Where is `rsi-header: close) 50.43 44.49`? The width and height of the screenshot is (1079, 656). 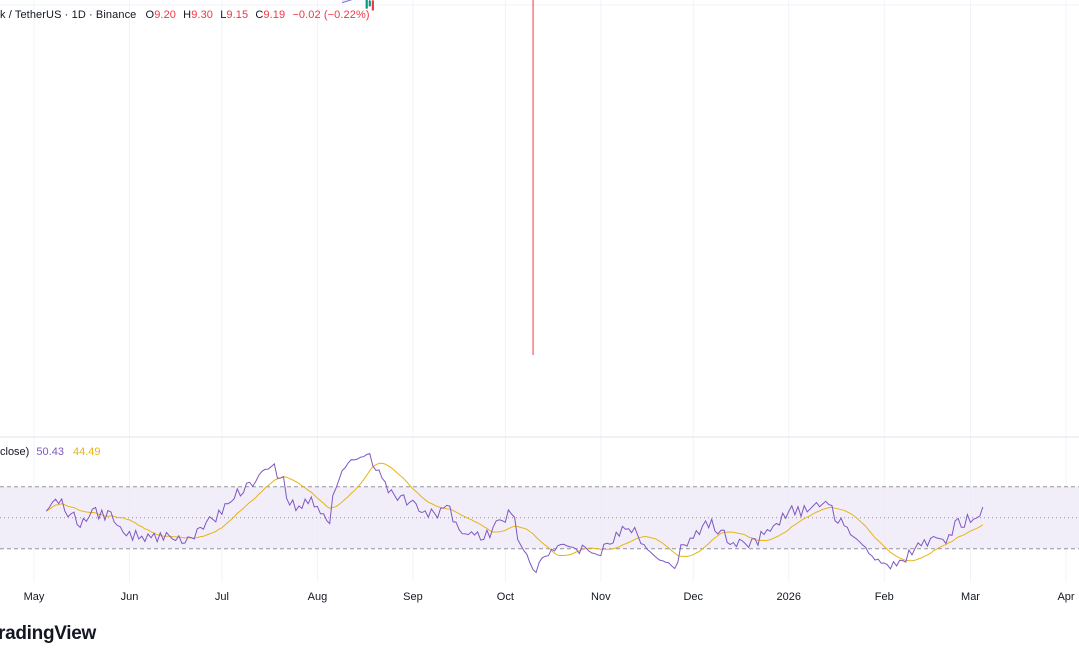
rsi-header: close) 50.43 44.49 is located at coordinates (50, 452).